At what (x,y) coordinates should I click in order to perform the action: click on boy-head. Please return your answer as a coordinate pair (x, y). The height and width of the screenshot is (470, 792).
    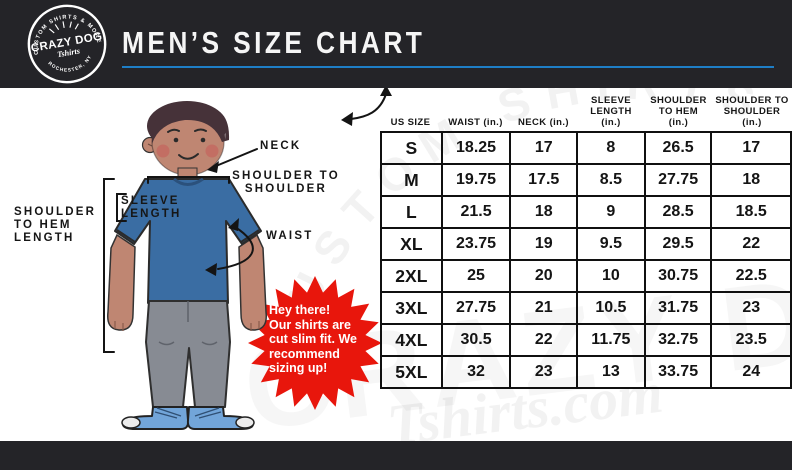
    Looking at the image, I should click on (185, 141).